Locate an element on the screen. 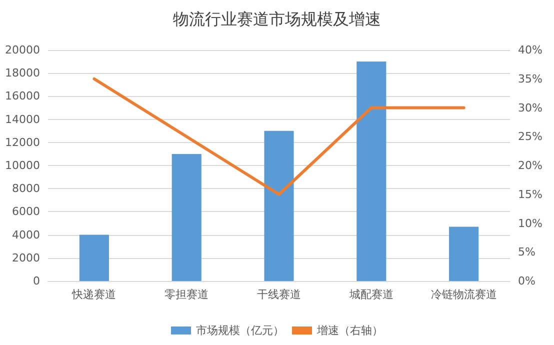 Image resolution: width=554 pixels, height=345 pixels. y-tick-label: 16000 is located at coordinates (22, 96).